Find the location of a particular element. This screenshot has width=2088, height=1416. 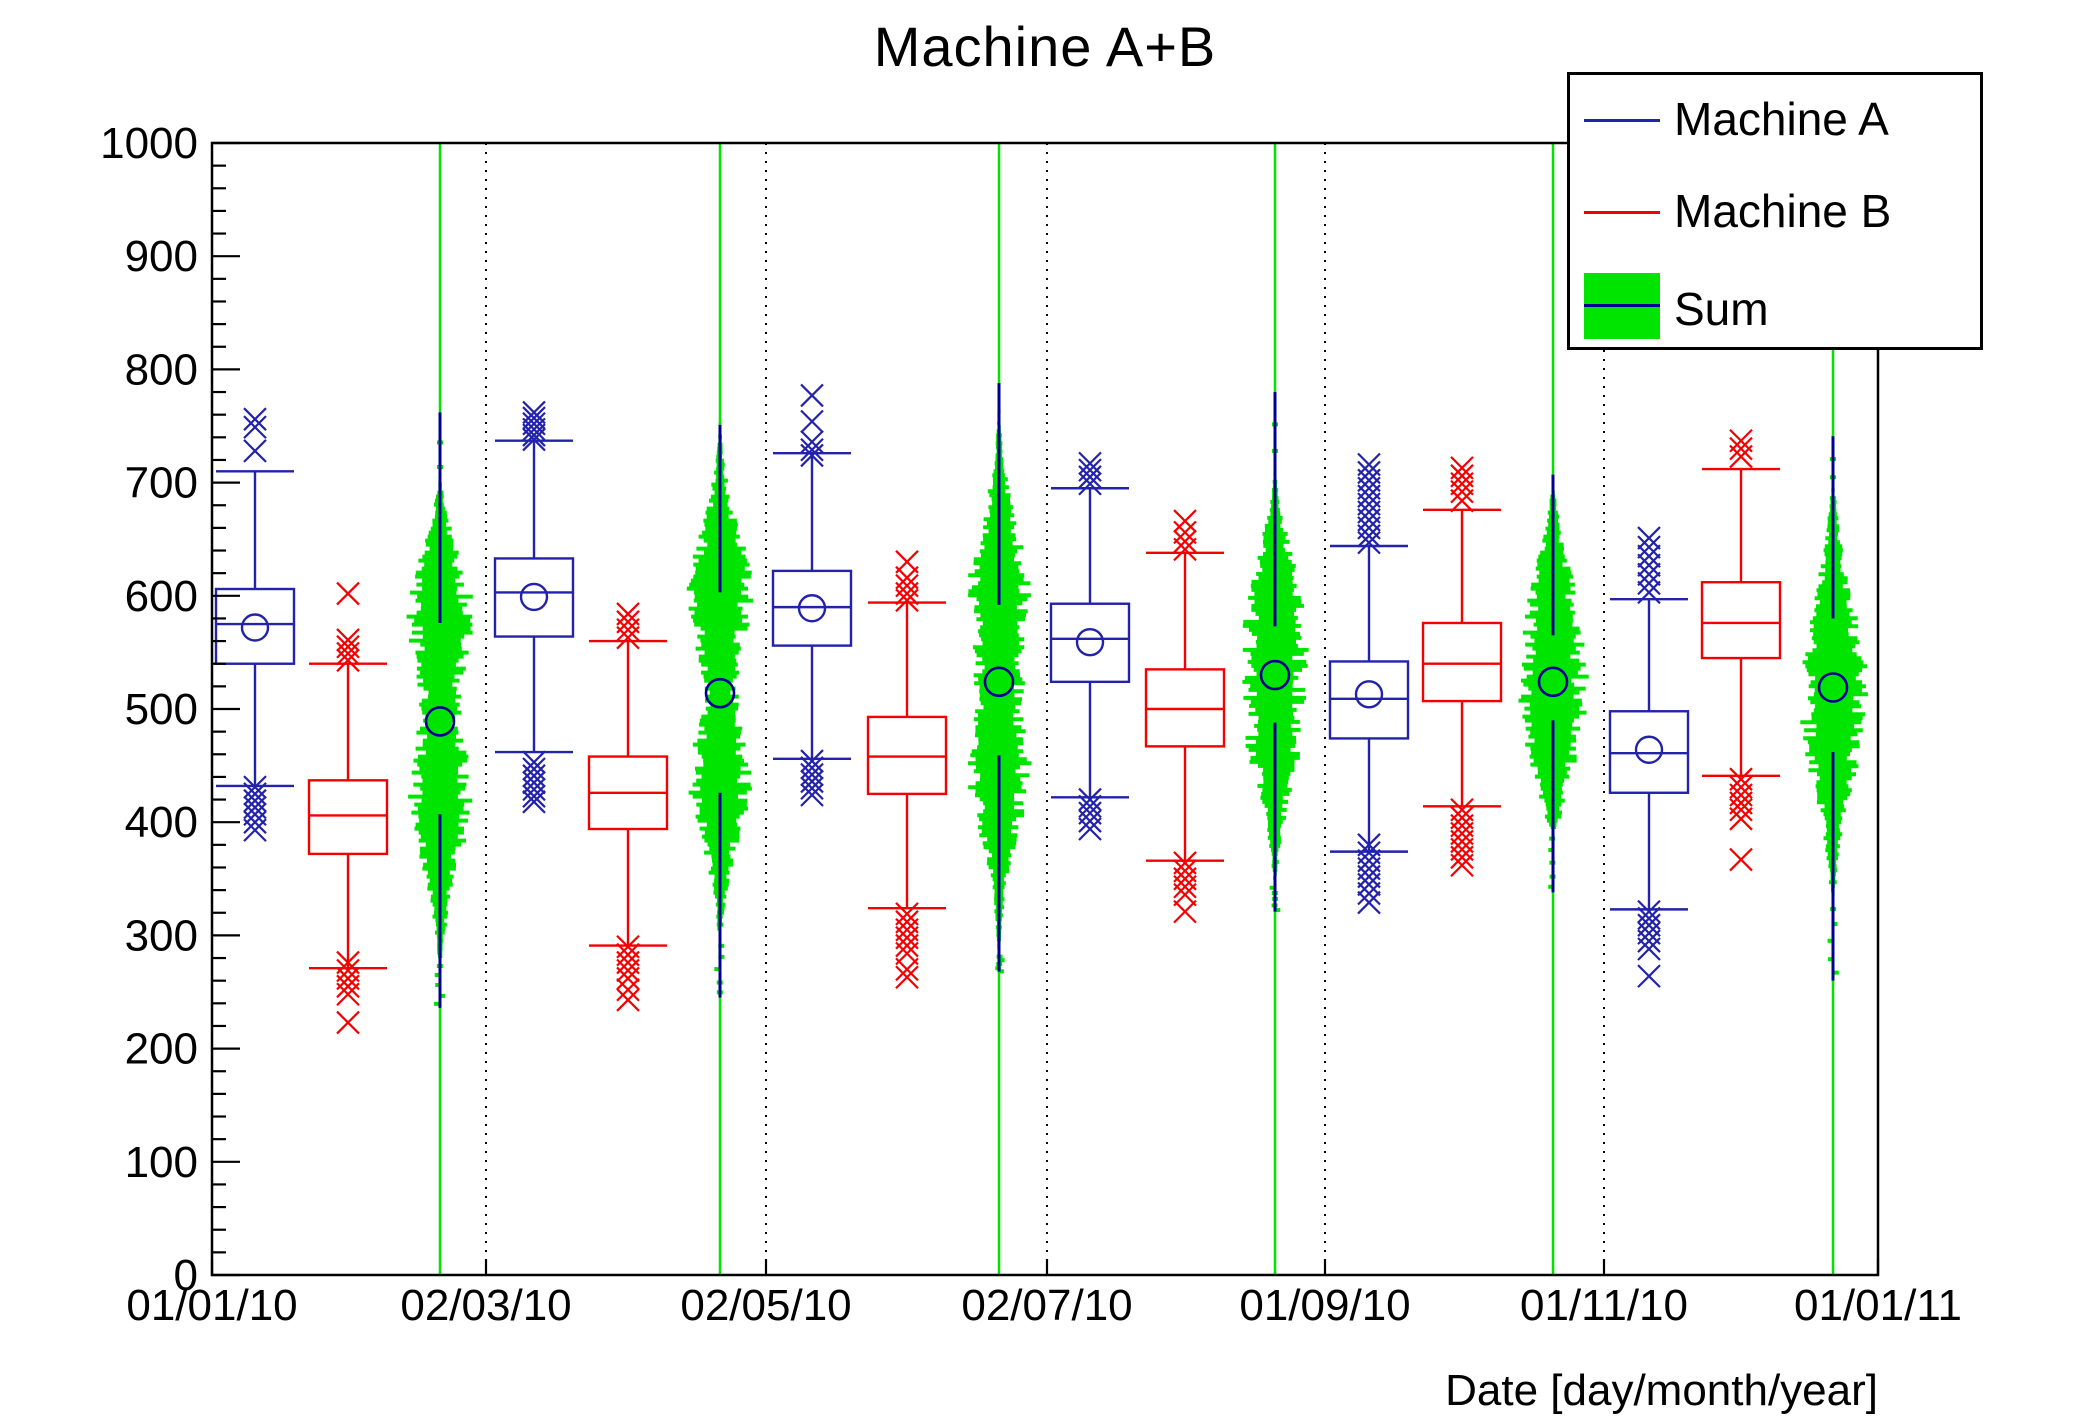

legend-label: Machine A is located at coordinates (1781, 118).